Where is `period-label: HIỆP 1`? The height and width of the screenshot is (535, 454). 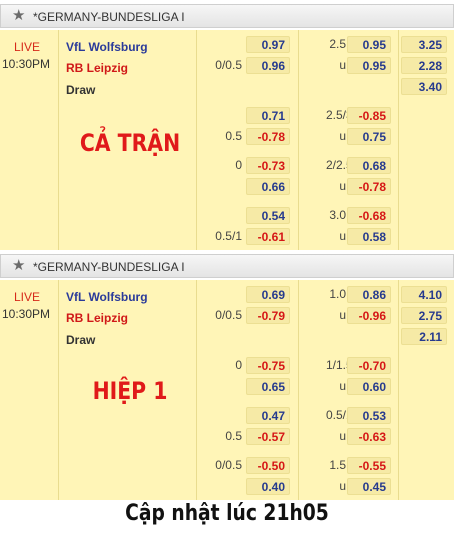 period-label: HIỆP 1 is located at coordinates (130, 391).